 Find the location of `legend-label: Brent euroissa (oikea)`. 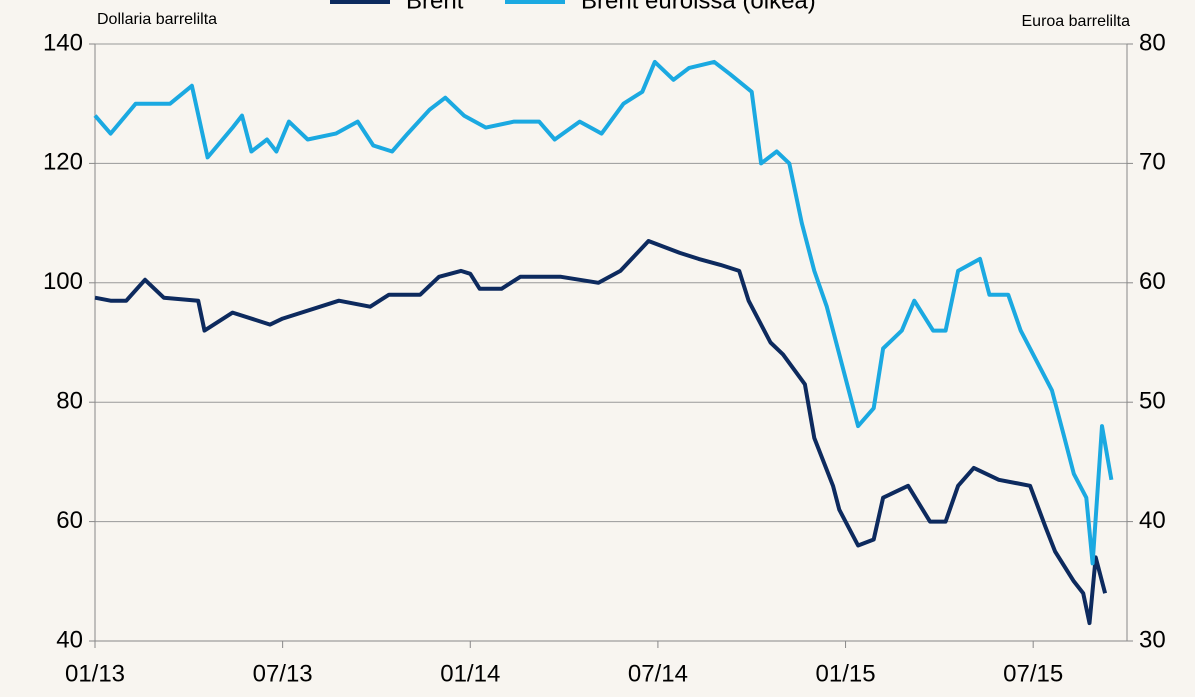

legend-label: Brent euroissa (oikea) is located at coordinates (698, 7).